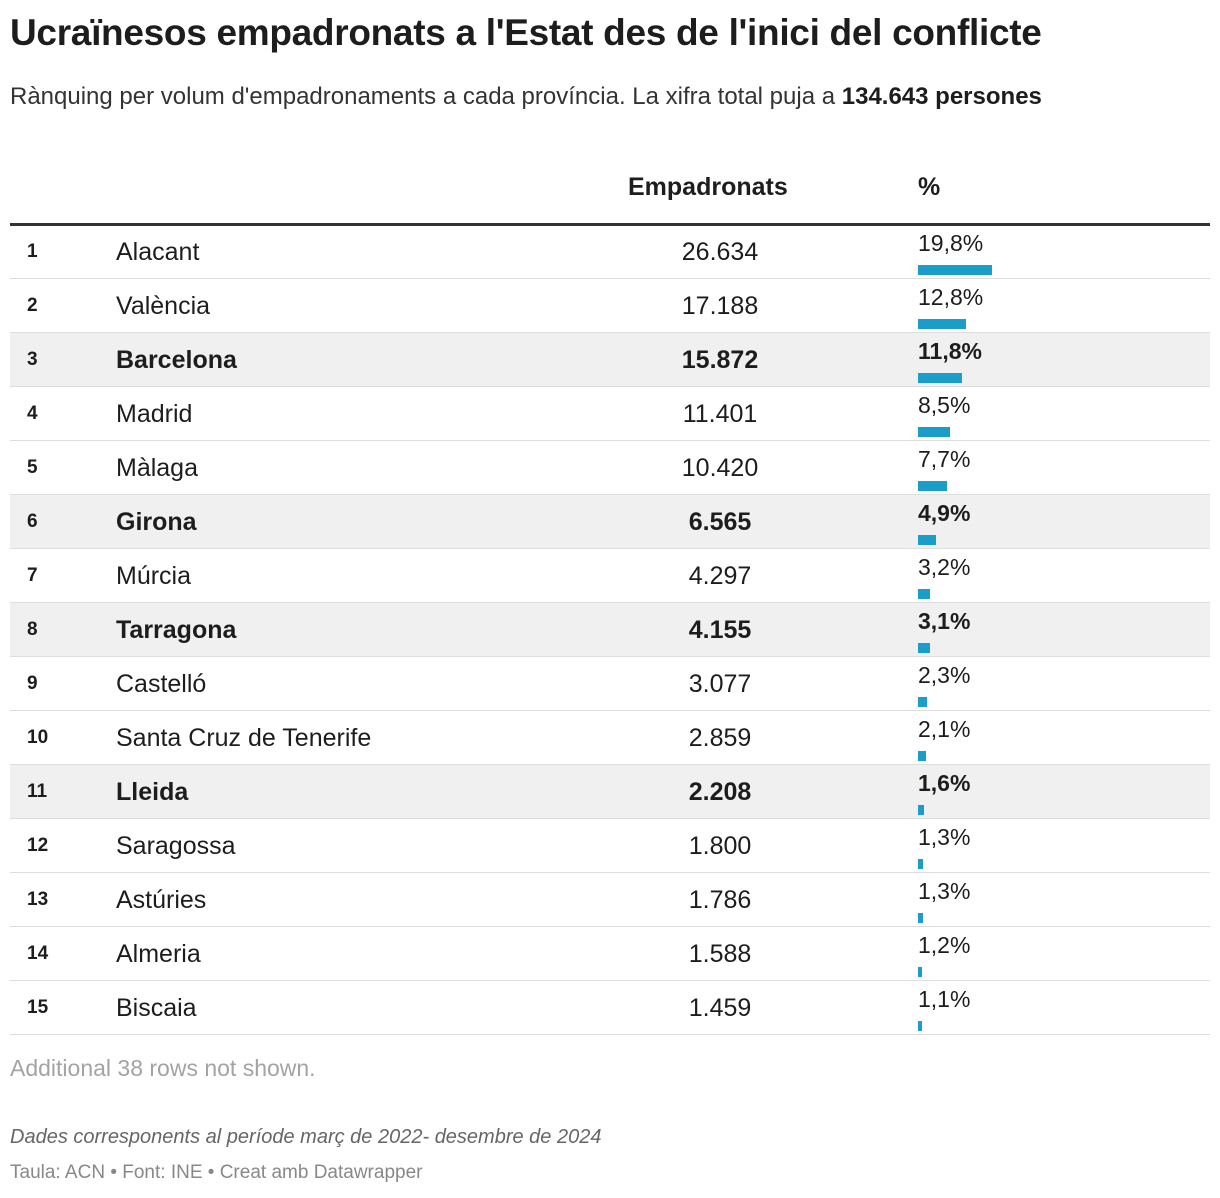 The height and width of the screenshot is (1198, 1220). What do you see at coordinates (610, 306) in the screenshot?
I see `table-row: 2 València 17.188 12,8%` at bounding box center [610, 306].